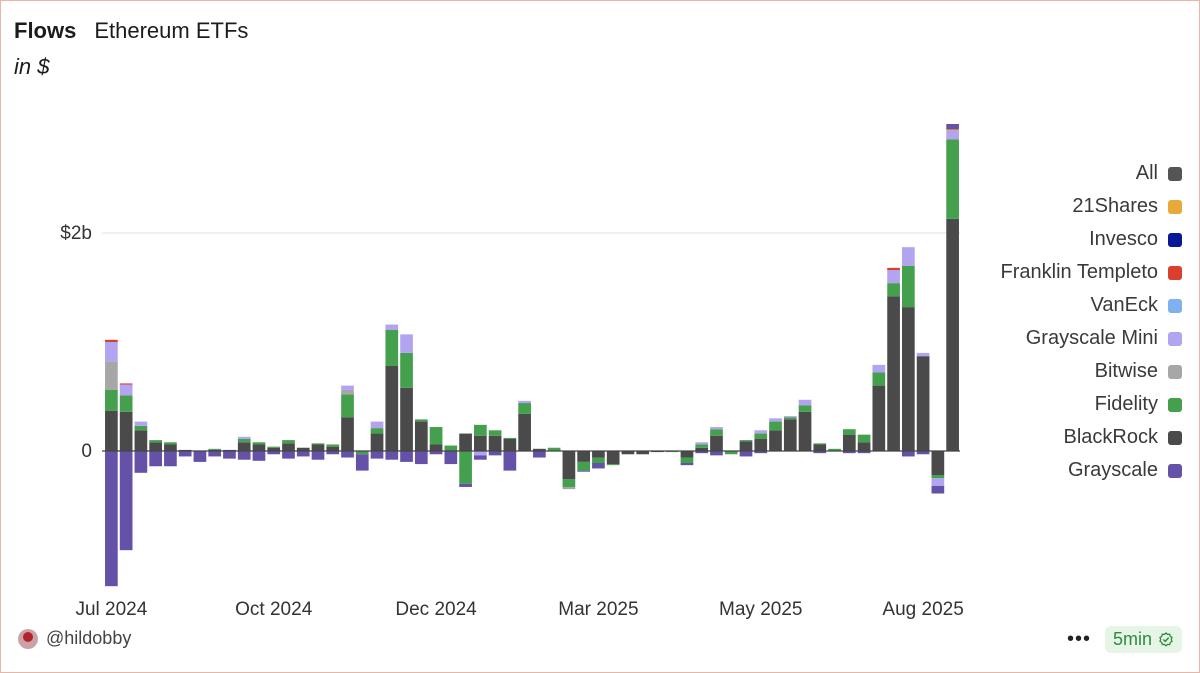  What do you see at coordinates (1091, 272) in the screenshot?
I see `legend-item: Franklin Templeto` at bounding box center [1091, 272].